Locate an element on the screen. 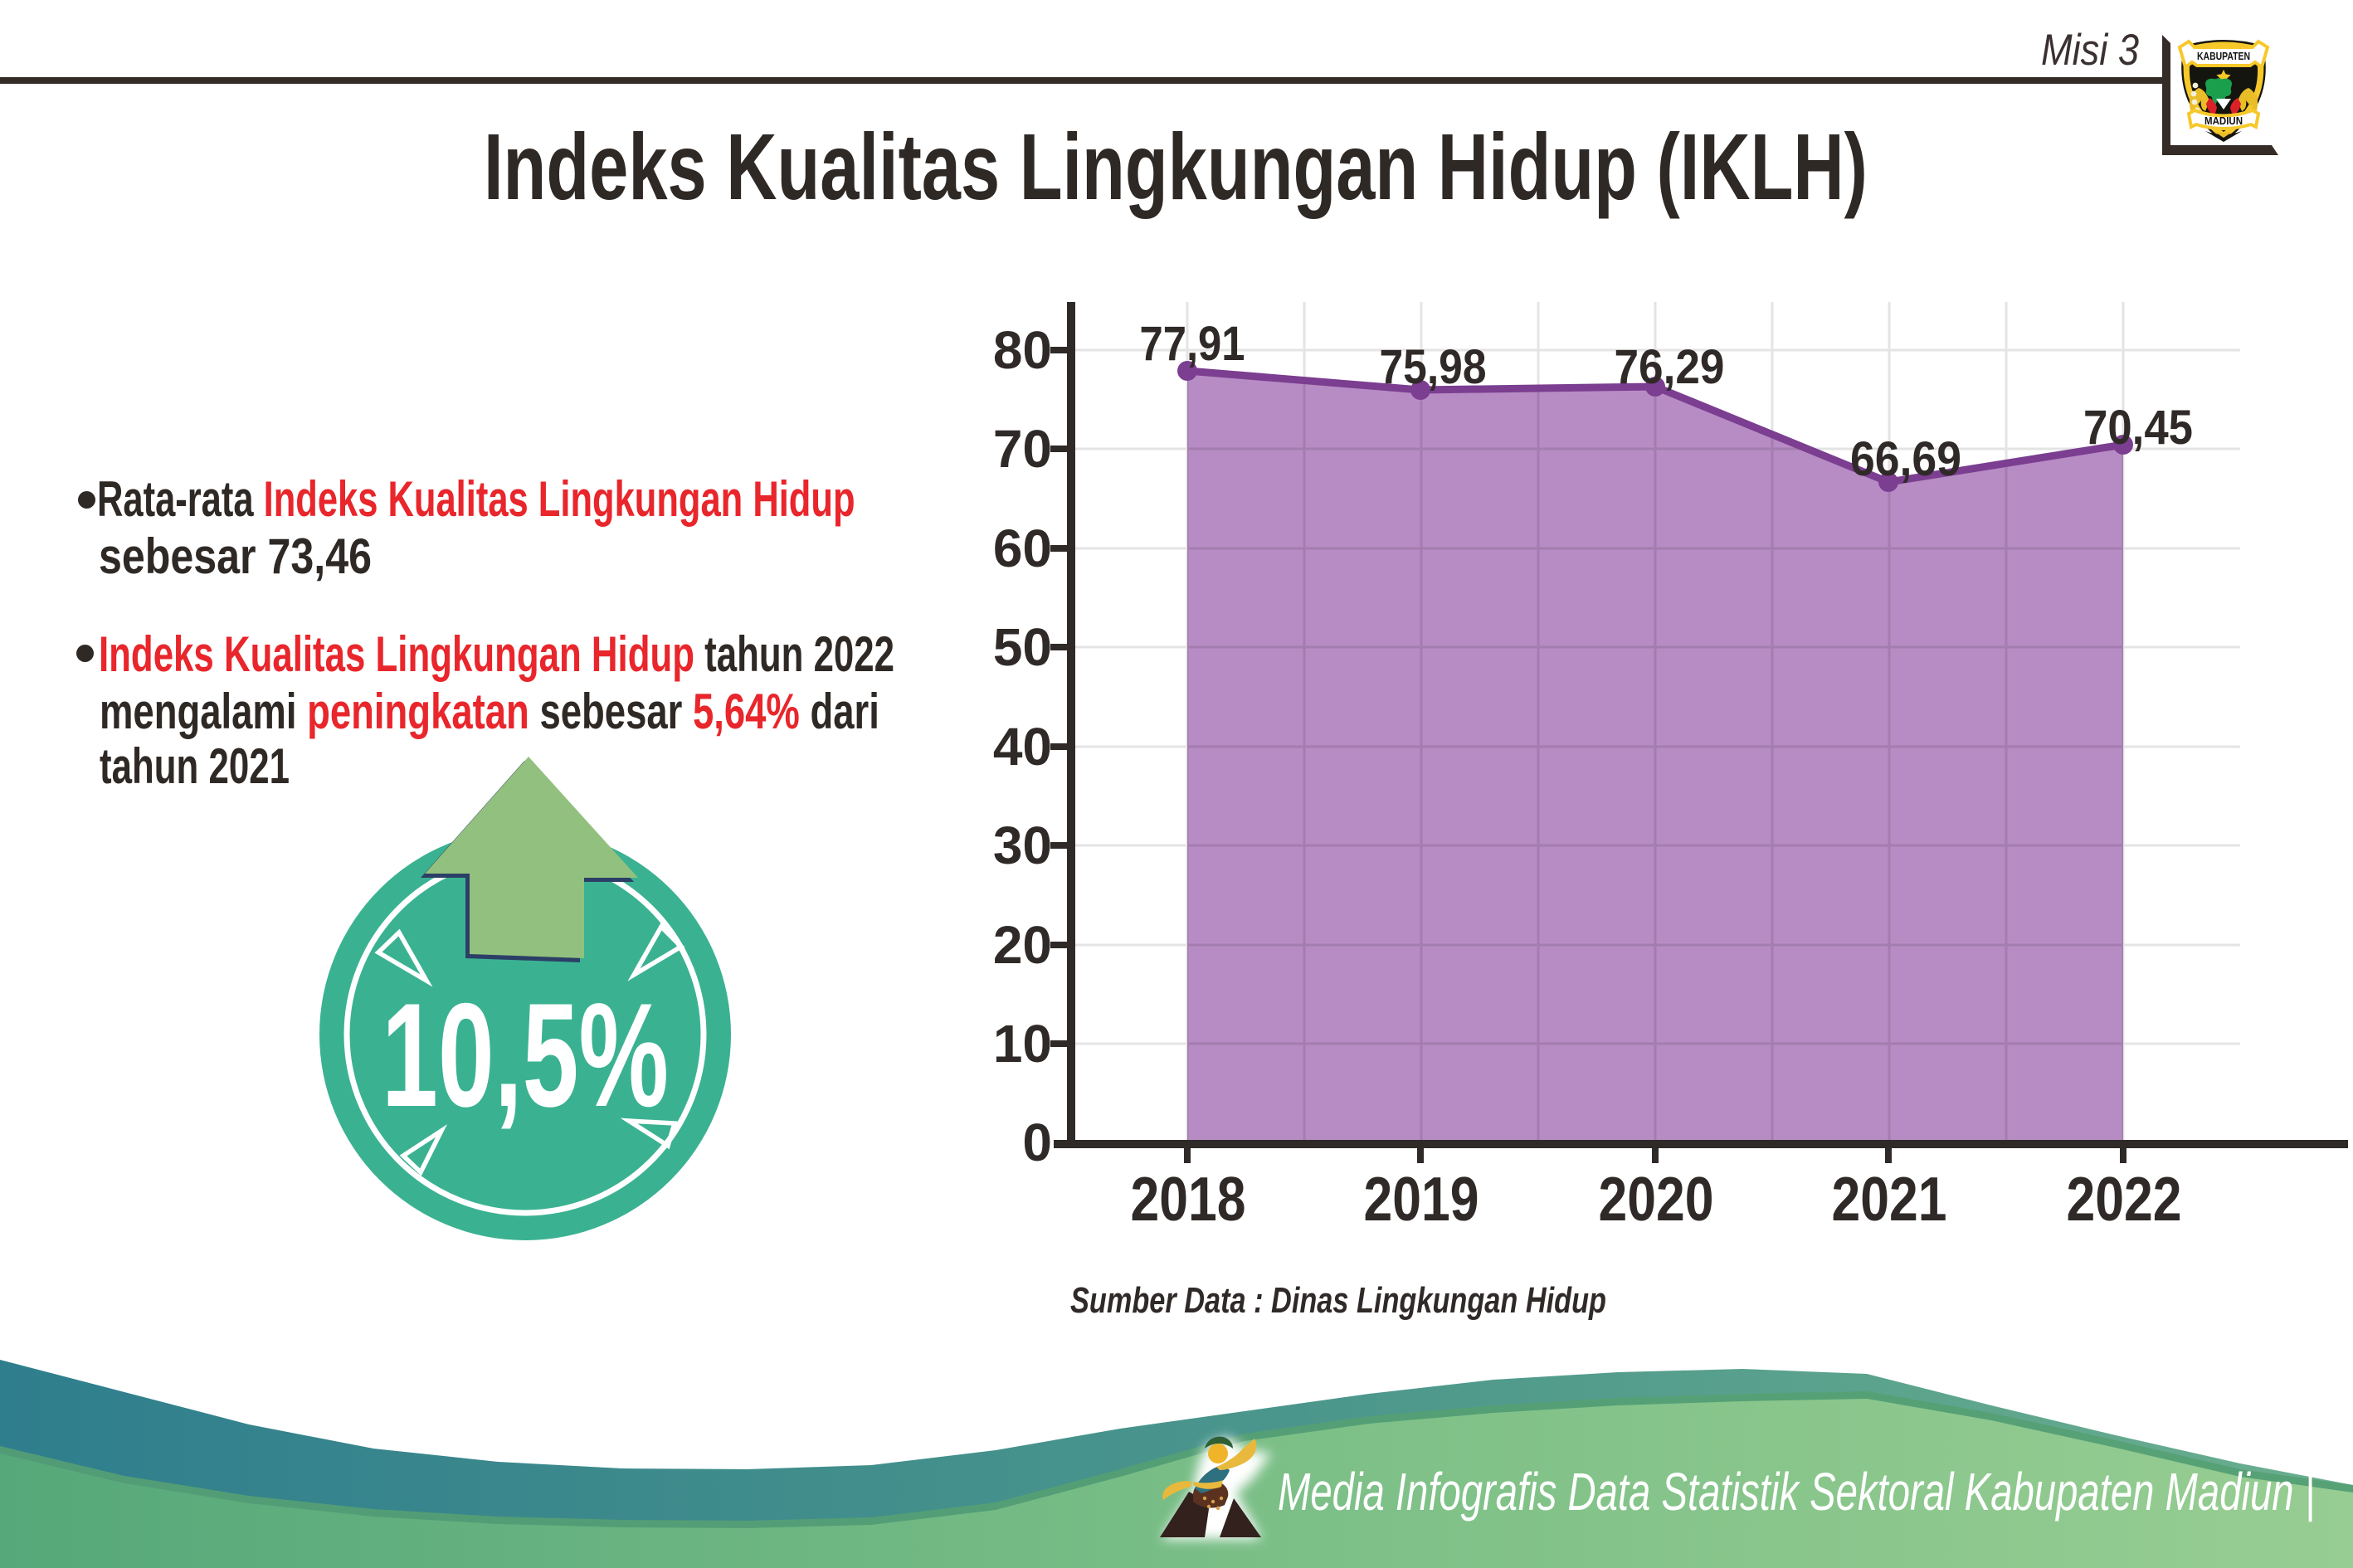 The height and width of the screenshot is (1568, 2353). svg-text: 40 is located at coordinates (1022, 747).